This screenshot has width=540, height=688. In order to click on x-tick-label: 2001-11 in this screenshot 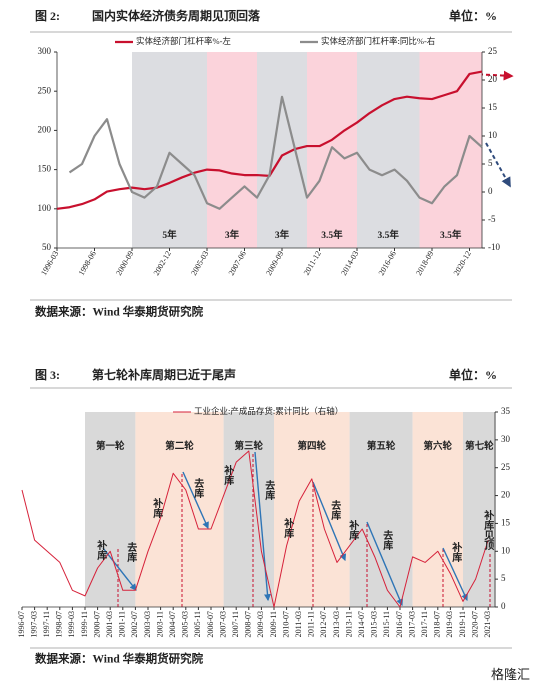, I will do `click(122, 624)`.